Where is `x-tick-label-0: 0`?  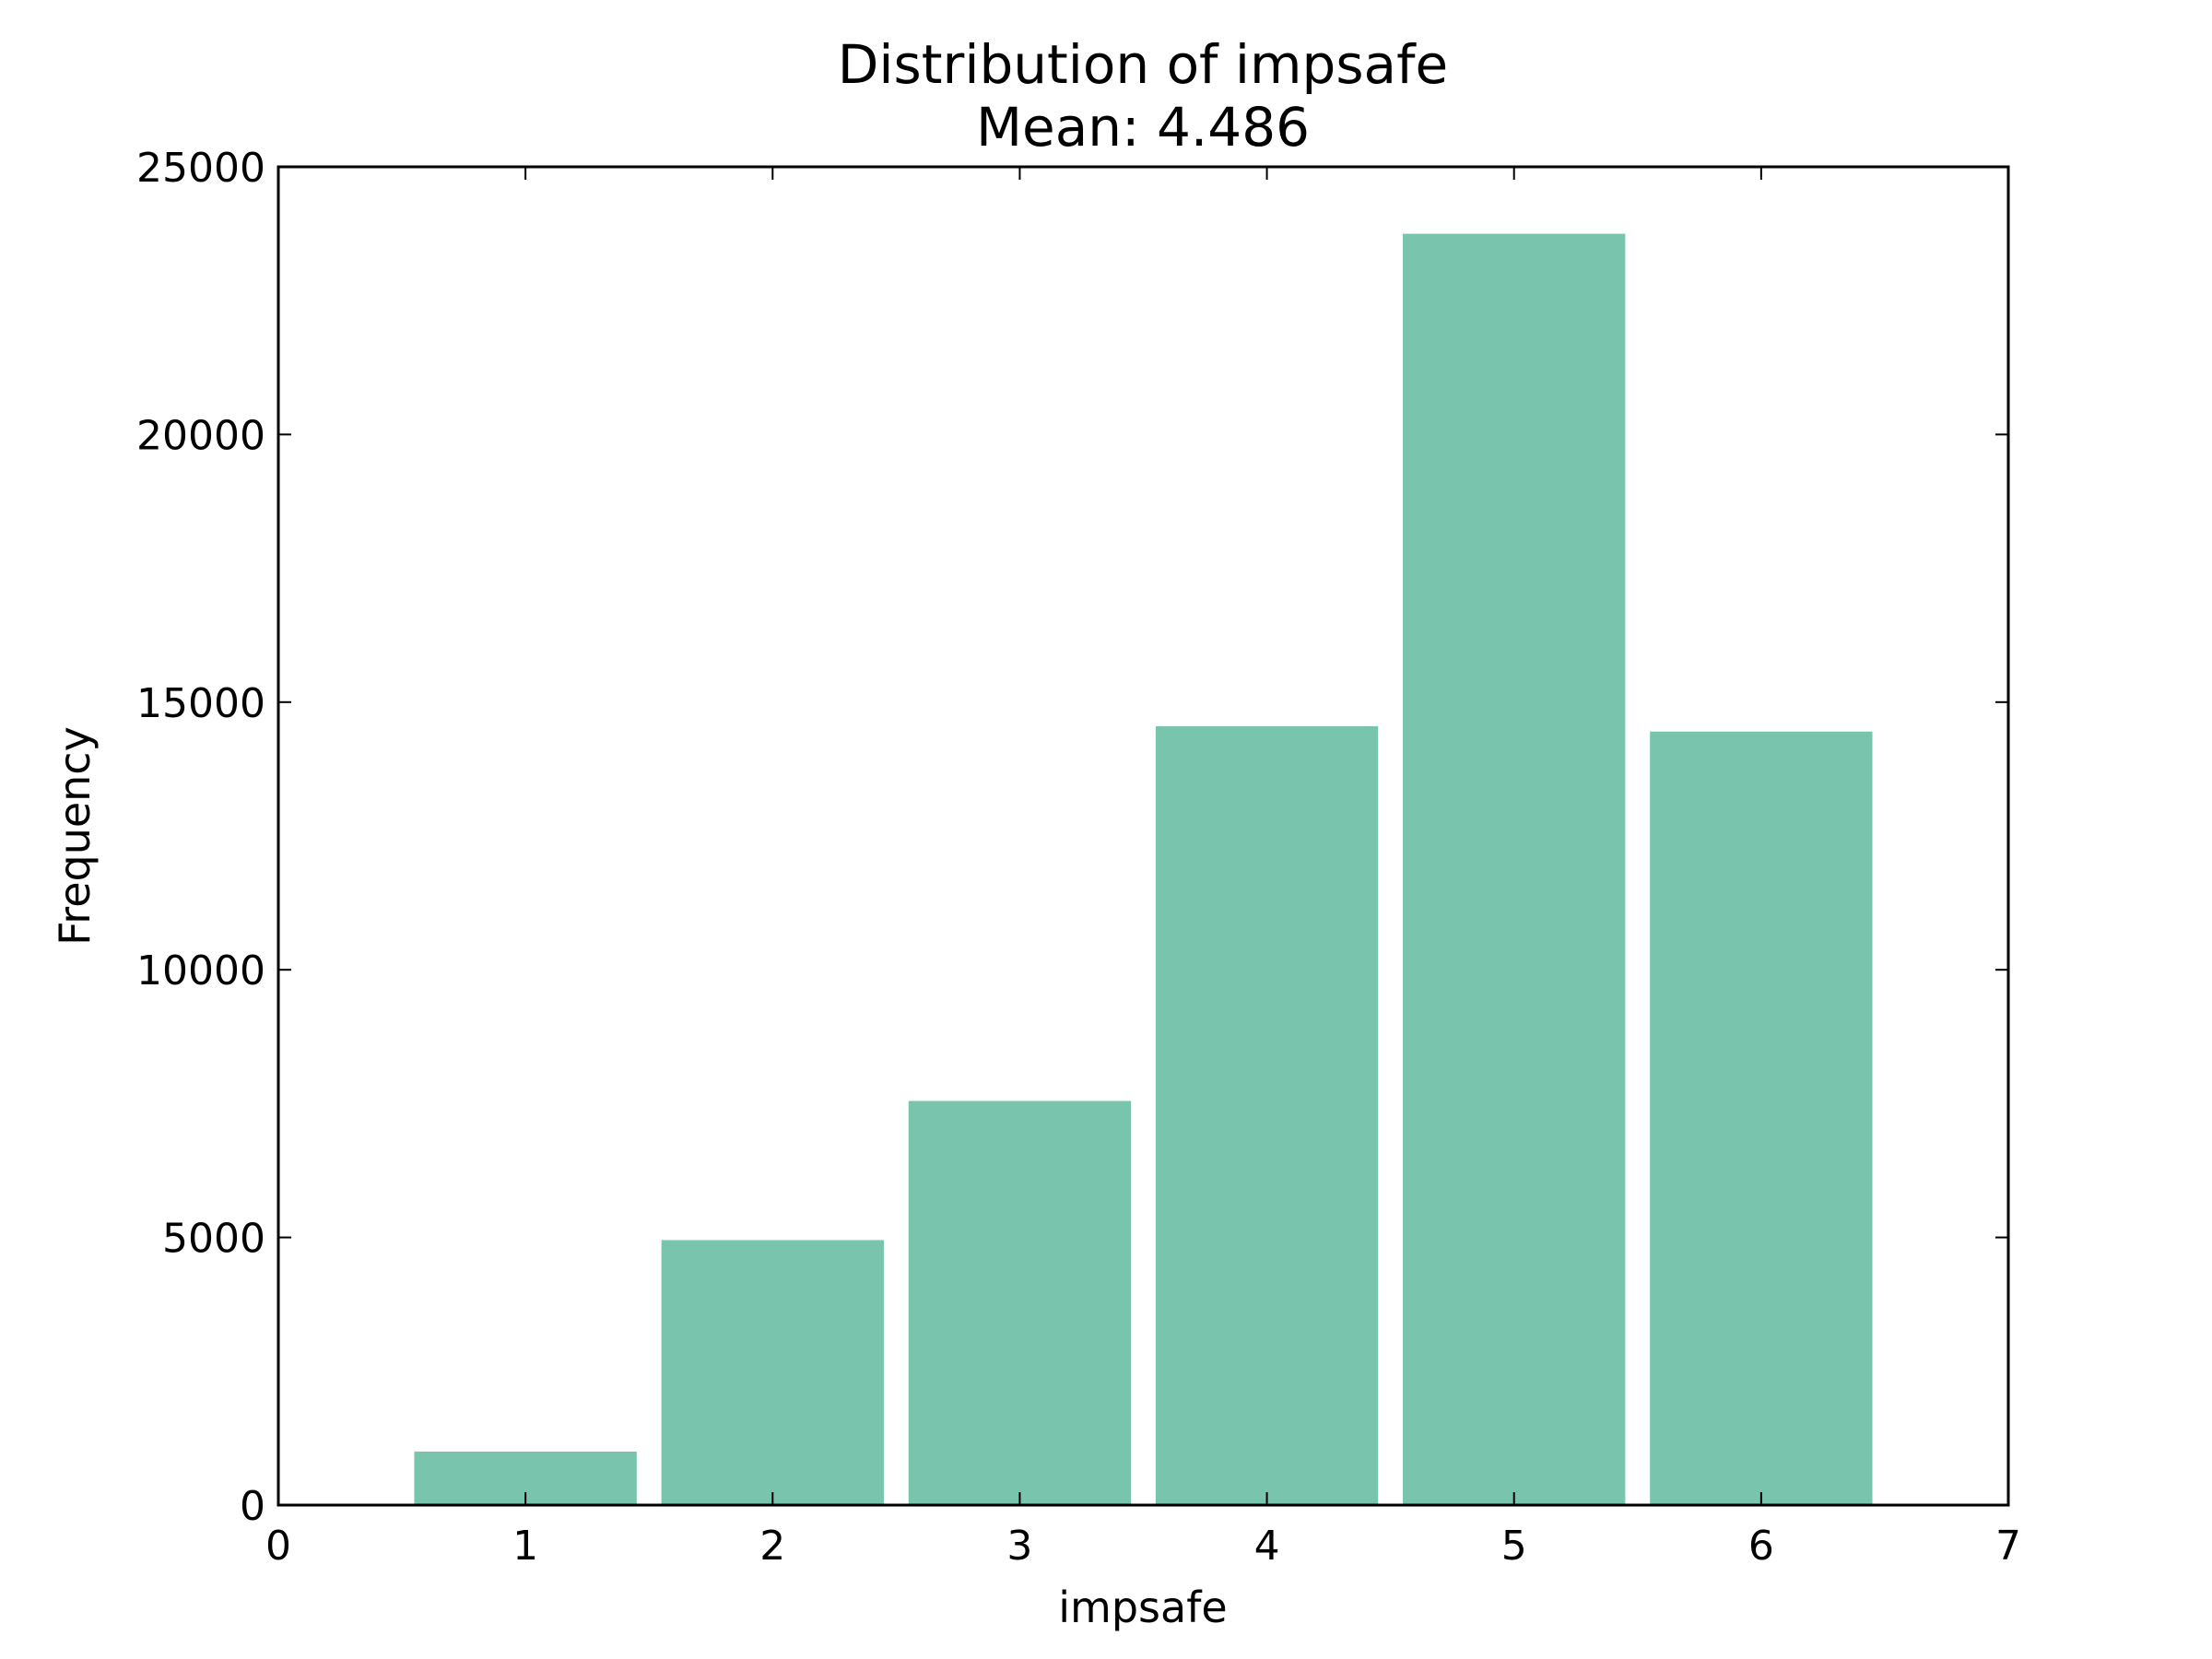 x-tick-label-0: 0 is located at coordinates (278, 1546).